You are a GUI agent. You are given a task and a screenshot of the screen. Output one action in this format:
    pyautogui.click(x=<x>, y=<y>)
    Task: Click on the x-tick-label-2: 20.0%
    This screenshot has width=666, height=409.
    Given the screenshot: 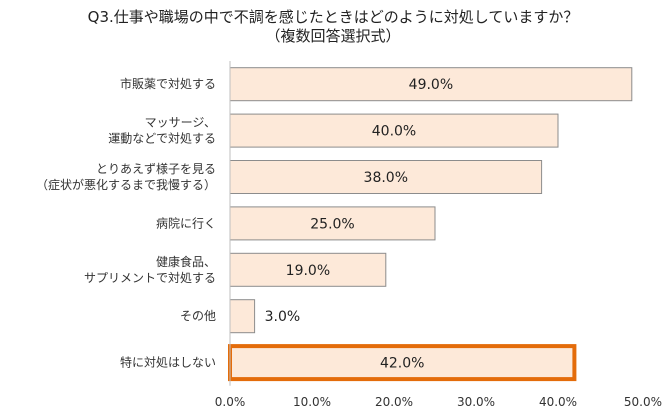 What is the action you would take?
    pyautogui.click(x=394, y=402)
    